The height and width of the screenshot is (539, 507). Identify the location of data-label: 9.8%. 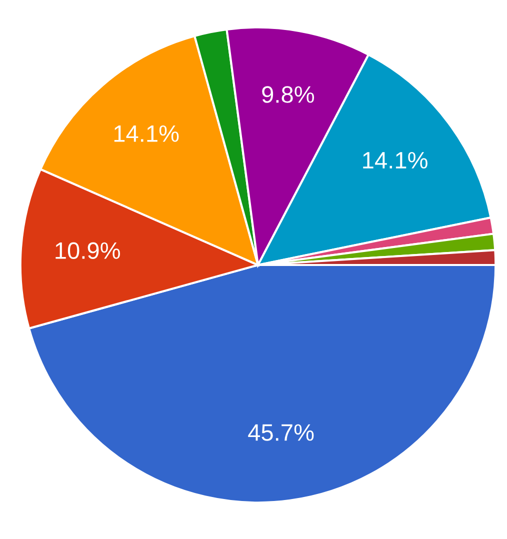
(288, 94).